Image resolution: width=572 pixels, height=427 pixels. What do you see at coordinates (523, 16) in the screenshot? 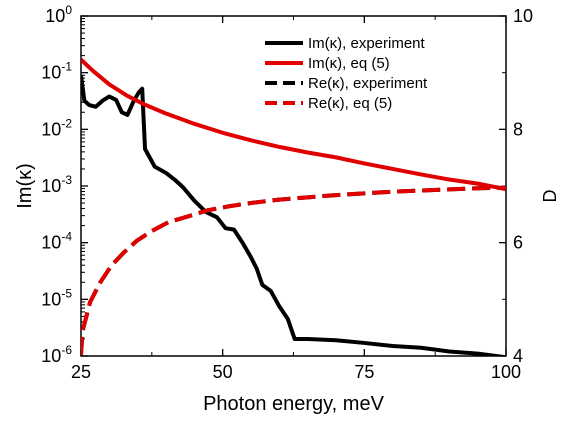
I see `y-right-tick-label: 10` at bounding box center [523, 16].